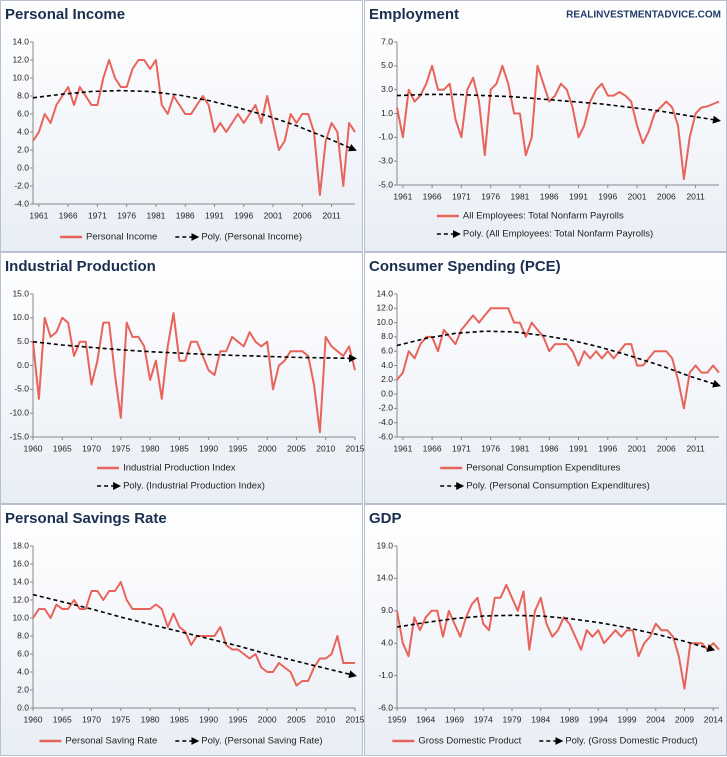 Image resolution: width=727 pixels, height=757 pixels. What do you see at coordinates (179, 719) in the screenshot?
I see `x-tick-label: 1985` at bounding box center [179, 719].